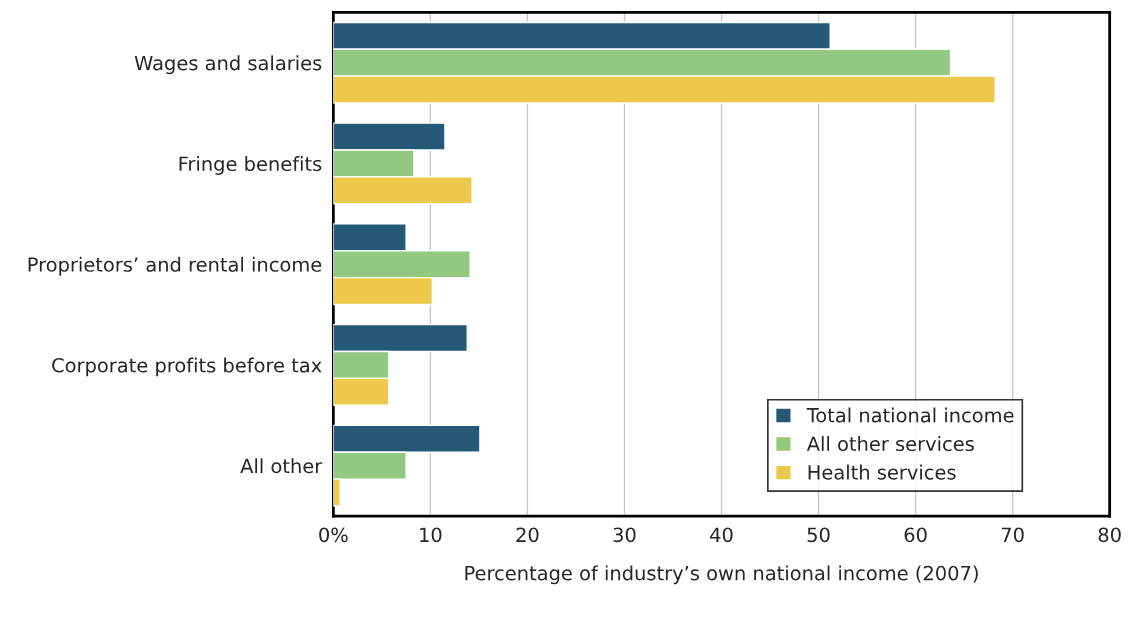 This screenshot has height=618, width=1130. What do you see at coordinates (250, 165) in the screenshot?
I see `y-tick-label: Fringe benefits` at bounding box center [250, 165].